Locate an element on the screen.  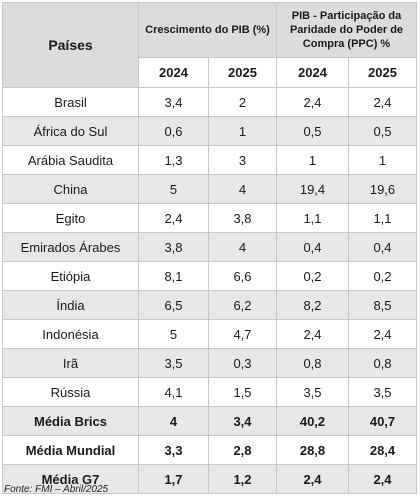
value-cell: 4,7 is located at coordinates (242, 334).